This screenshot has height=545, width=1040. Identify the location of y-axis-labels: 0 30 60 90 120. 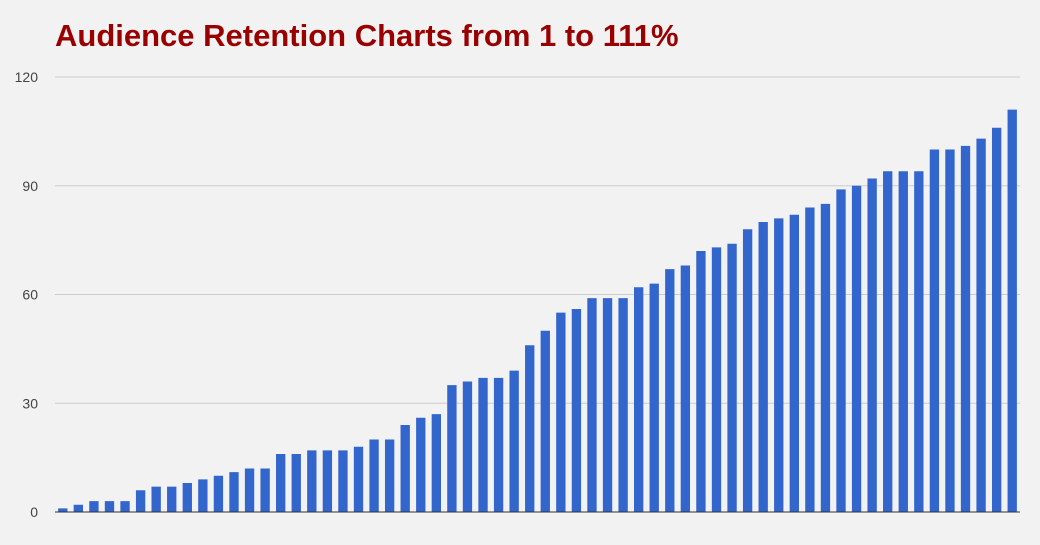
(27, 294).